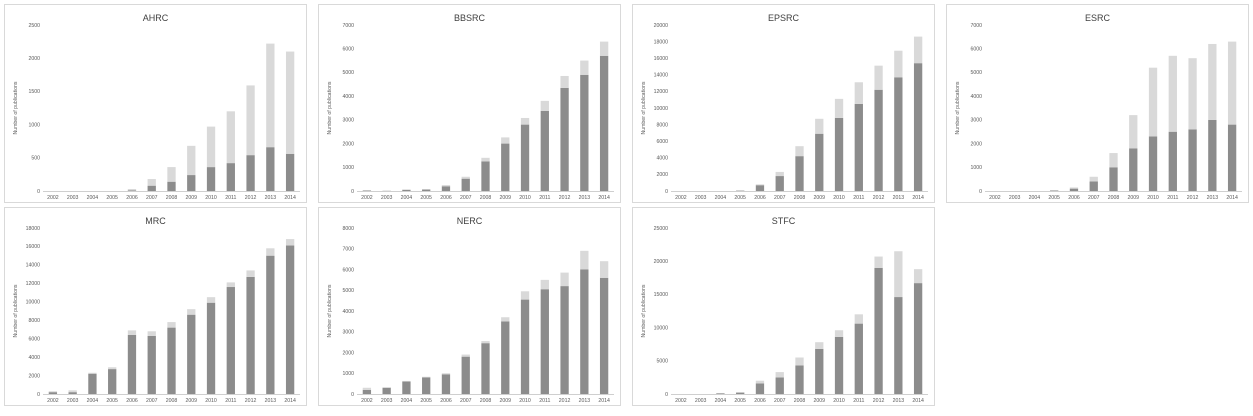 The width and height of the screenshot is (1253, 416). Describe the element at coordinates (446, 401) in the screenshot. I see `x-tick-label: 2006` at that location.